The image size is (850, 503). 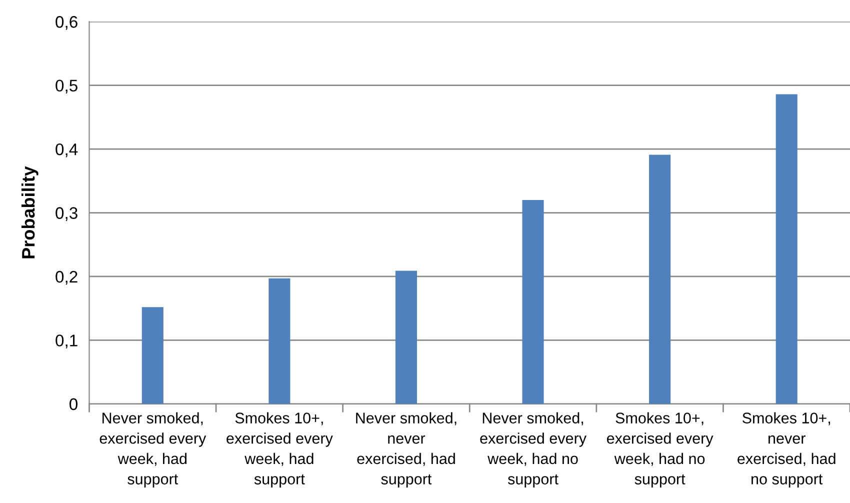 I want to click on x-tick-label: Smokes 10+, exercised every week, had no support, so click(x=660, y=450).